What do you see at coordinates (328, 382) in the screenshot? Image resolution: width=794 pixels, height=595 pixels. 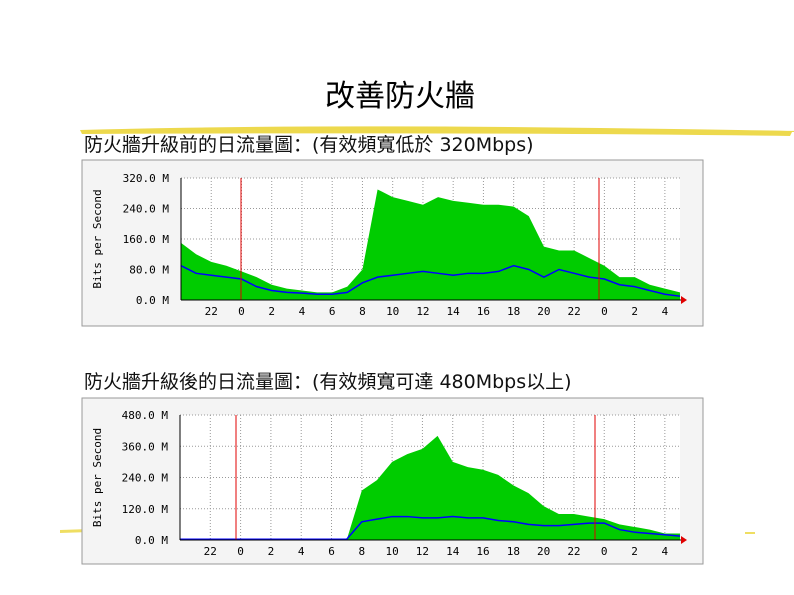 I see `chart-title: 防火牆升級後的日流量圖：(有效頻寬可達 480Mbps以上)` at bounding box center [328, 382].